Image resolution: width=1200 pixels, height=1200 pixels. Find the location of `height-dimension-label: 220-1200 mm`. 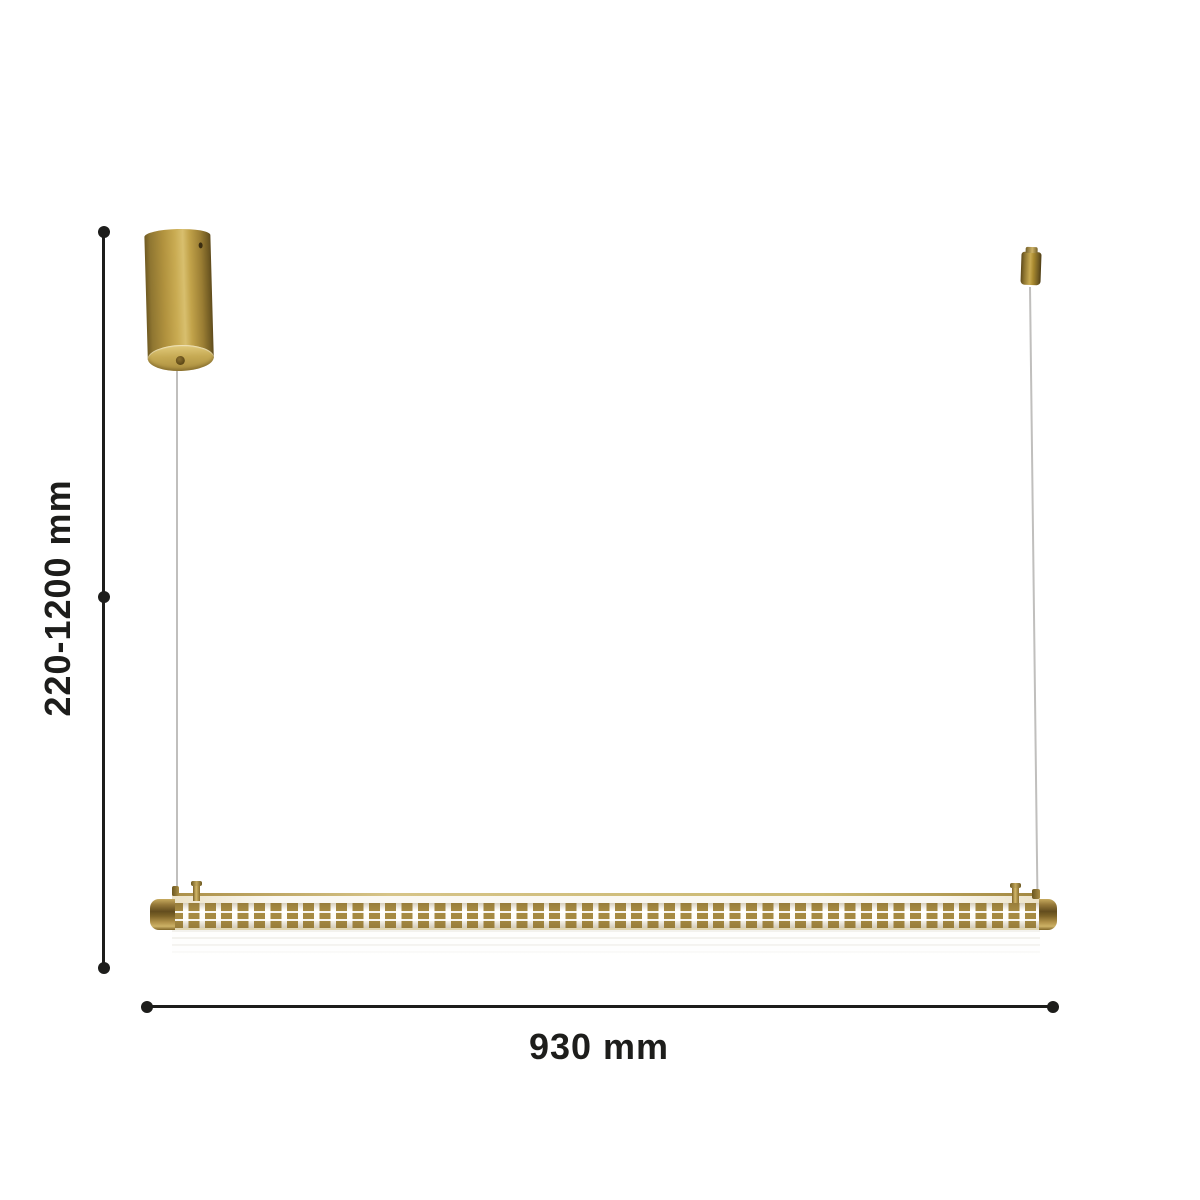

height-dimension-label: 220-1200 mm is located at coordinates (57, 598).